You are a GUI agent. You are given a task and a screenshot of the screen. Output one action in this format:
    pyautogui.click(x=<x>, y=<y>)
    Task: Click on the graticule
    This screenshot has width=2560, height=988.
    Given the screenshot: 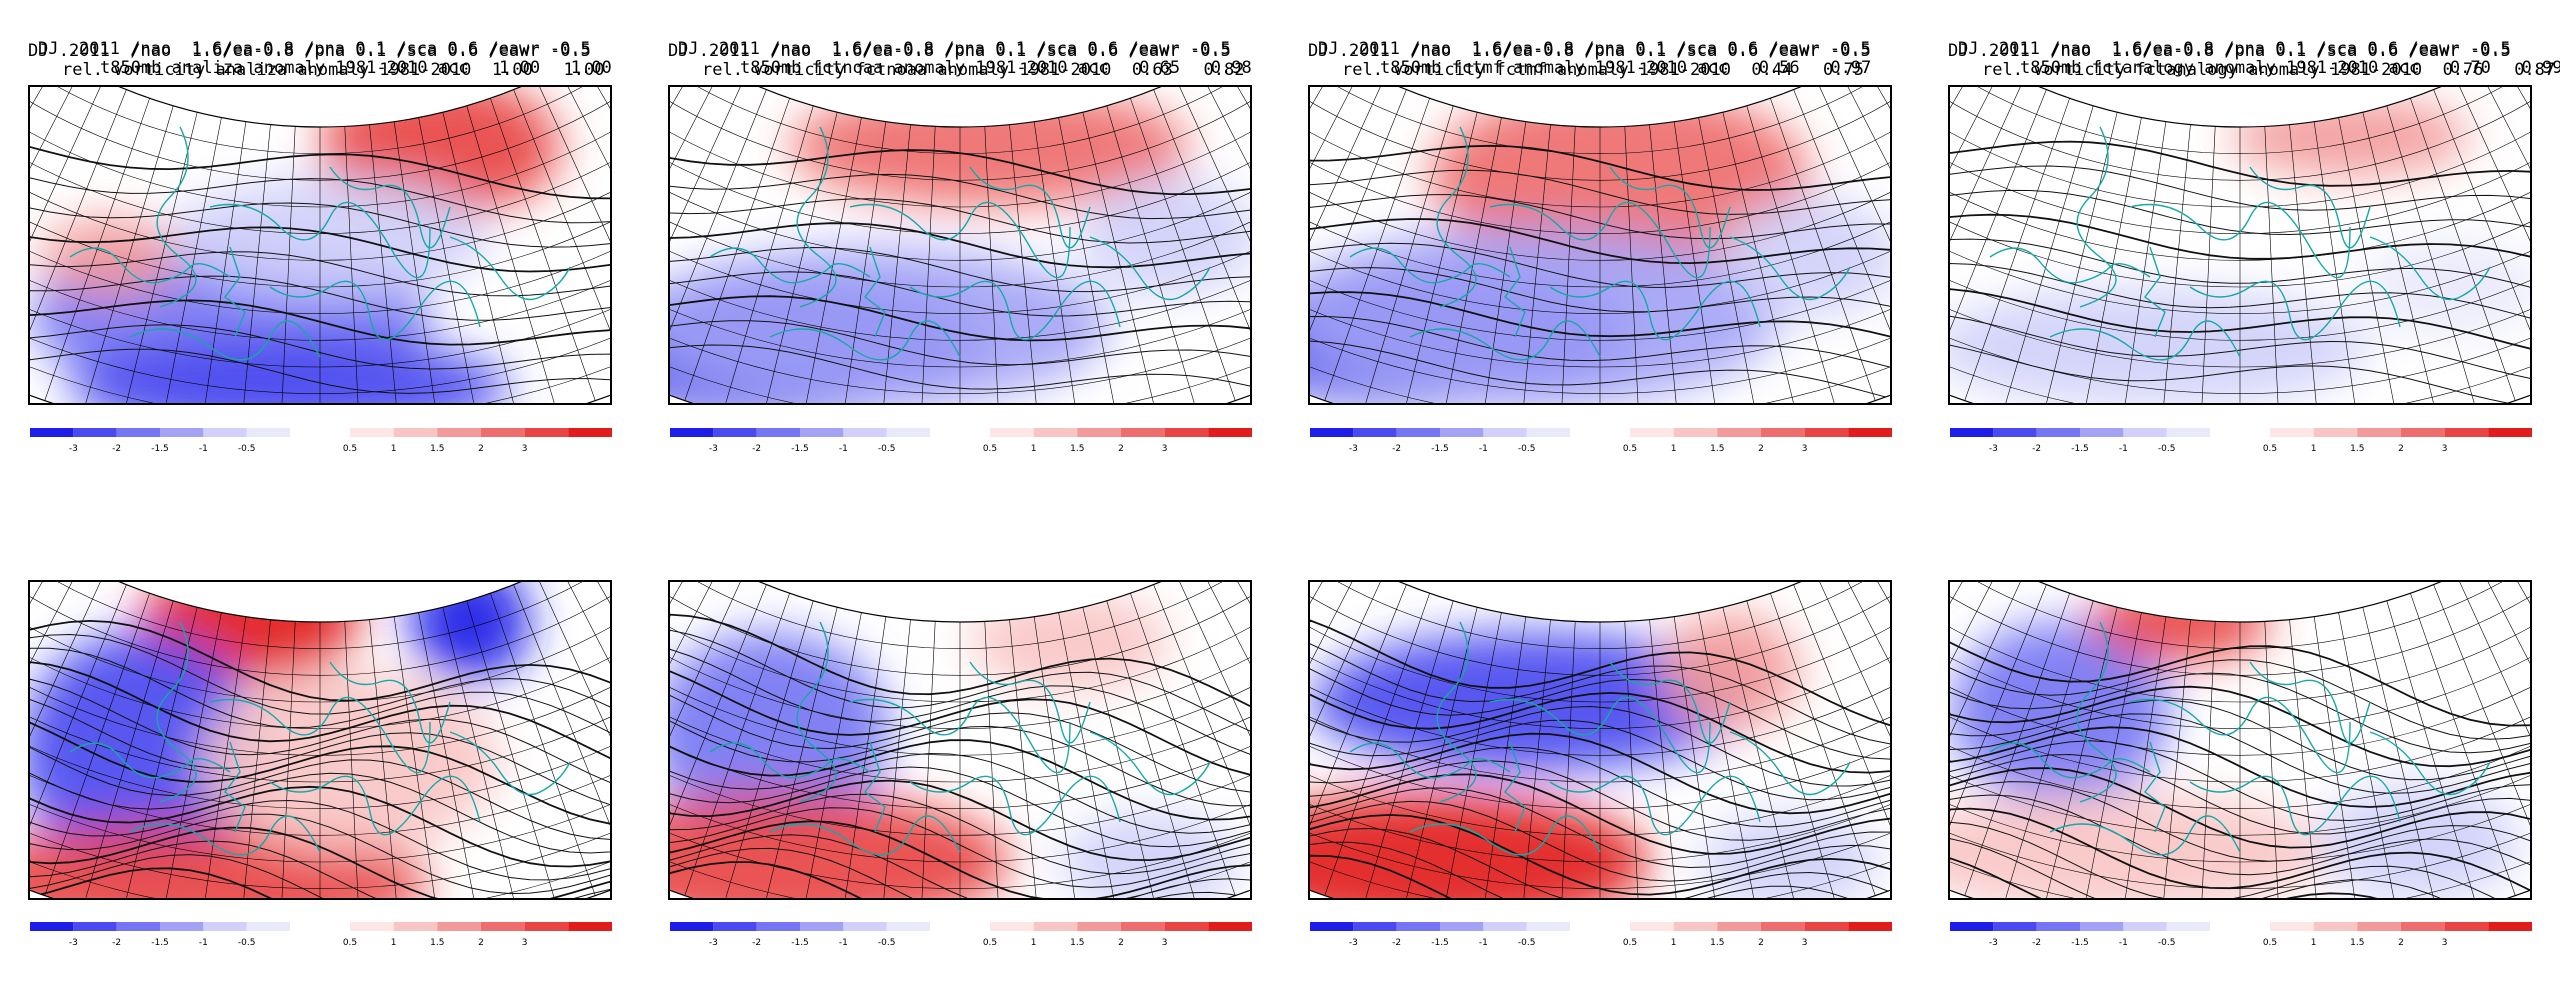 What is the action you would take?
    pyautogui.click(x=1600, y=740)
    